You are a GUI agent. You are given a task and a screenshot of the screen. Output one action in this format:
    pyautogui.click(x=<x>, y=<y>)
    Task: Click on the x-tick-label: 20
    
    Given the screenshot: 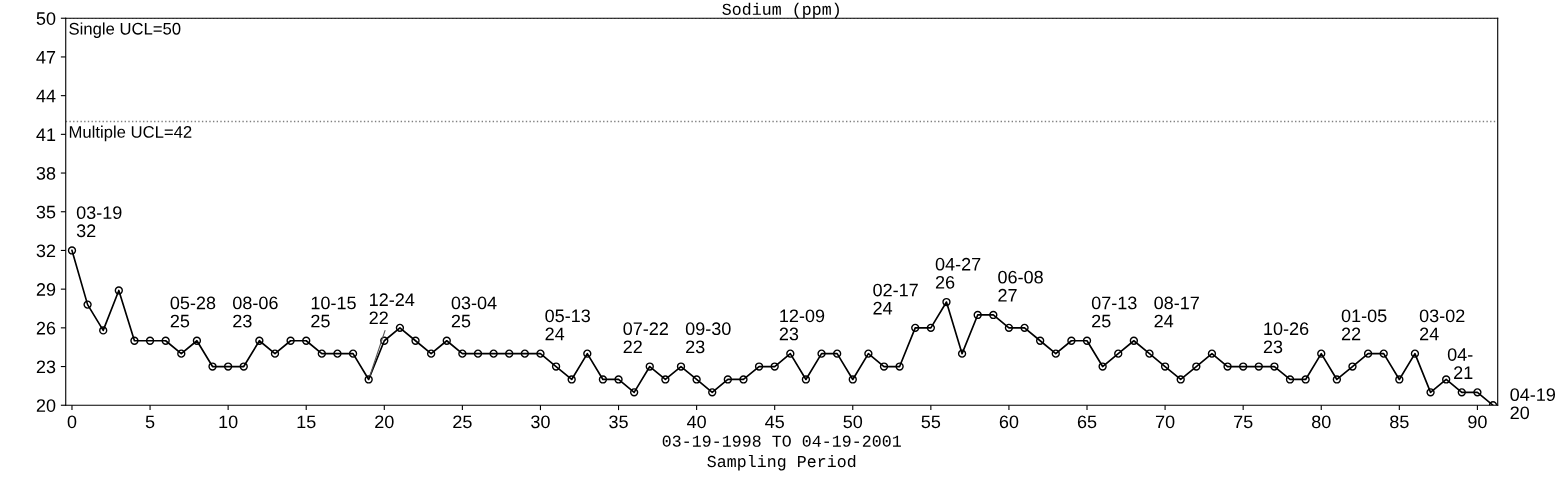 What is the action you would take?
    pyautogui.click(x=384, y=422)
    